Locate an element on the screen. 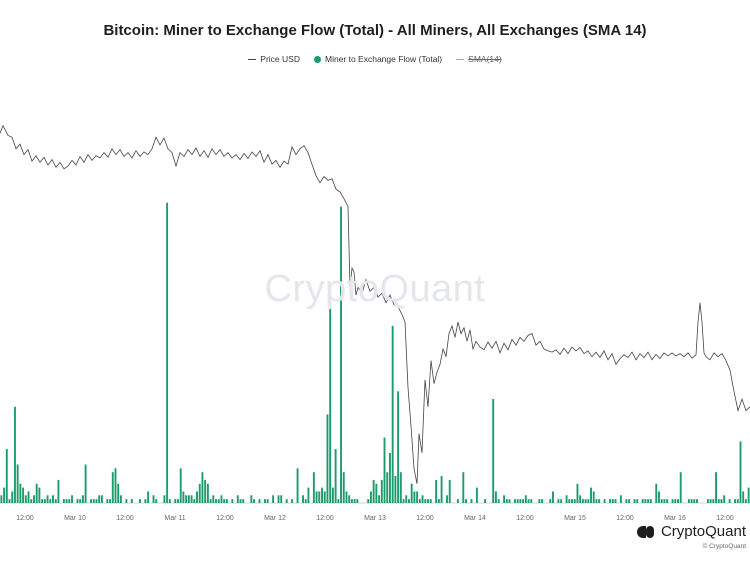 This screenshot has height=562, width=750. legend-item-price: Price USD is located at coordinates (274, 59).